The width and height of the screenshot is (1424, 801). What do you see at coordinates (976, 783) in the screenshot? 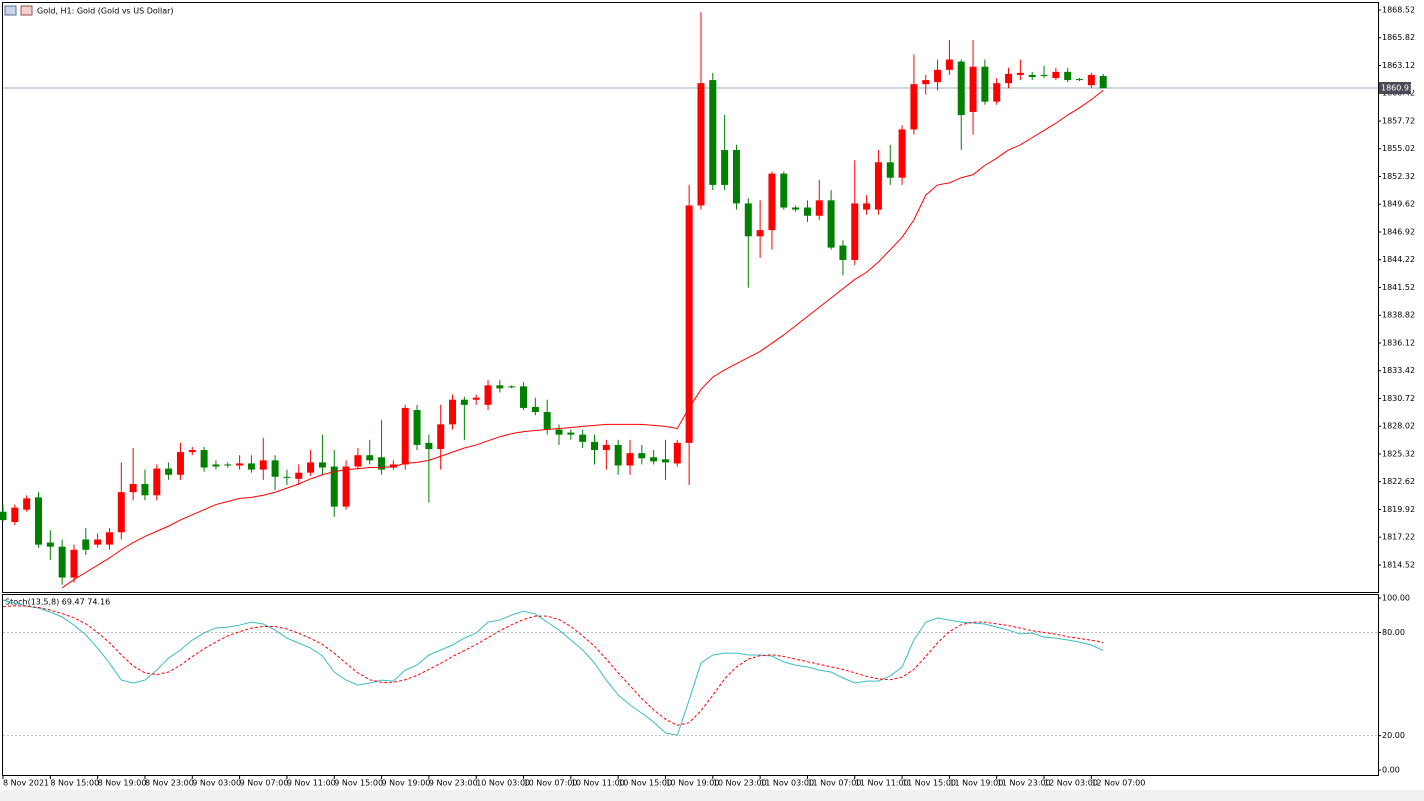
I see `x-tick-label: 11 Nov 19:00` at bounding box center [976, 783].